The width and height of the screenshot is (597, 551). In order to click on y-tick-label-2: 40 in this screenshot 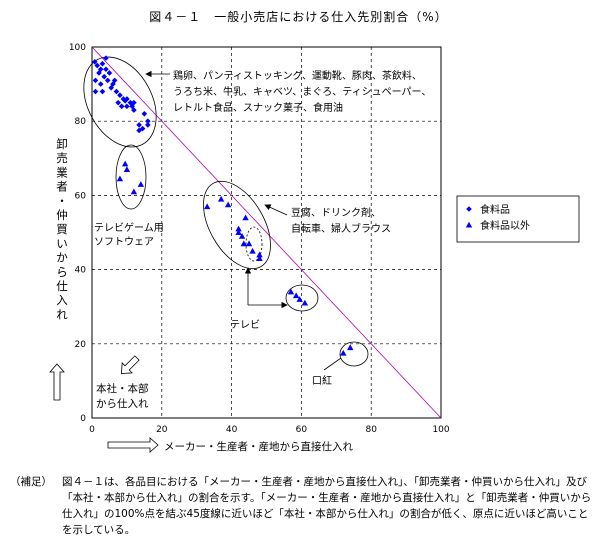, I will do `click(81, 271)`.